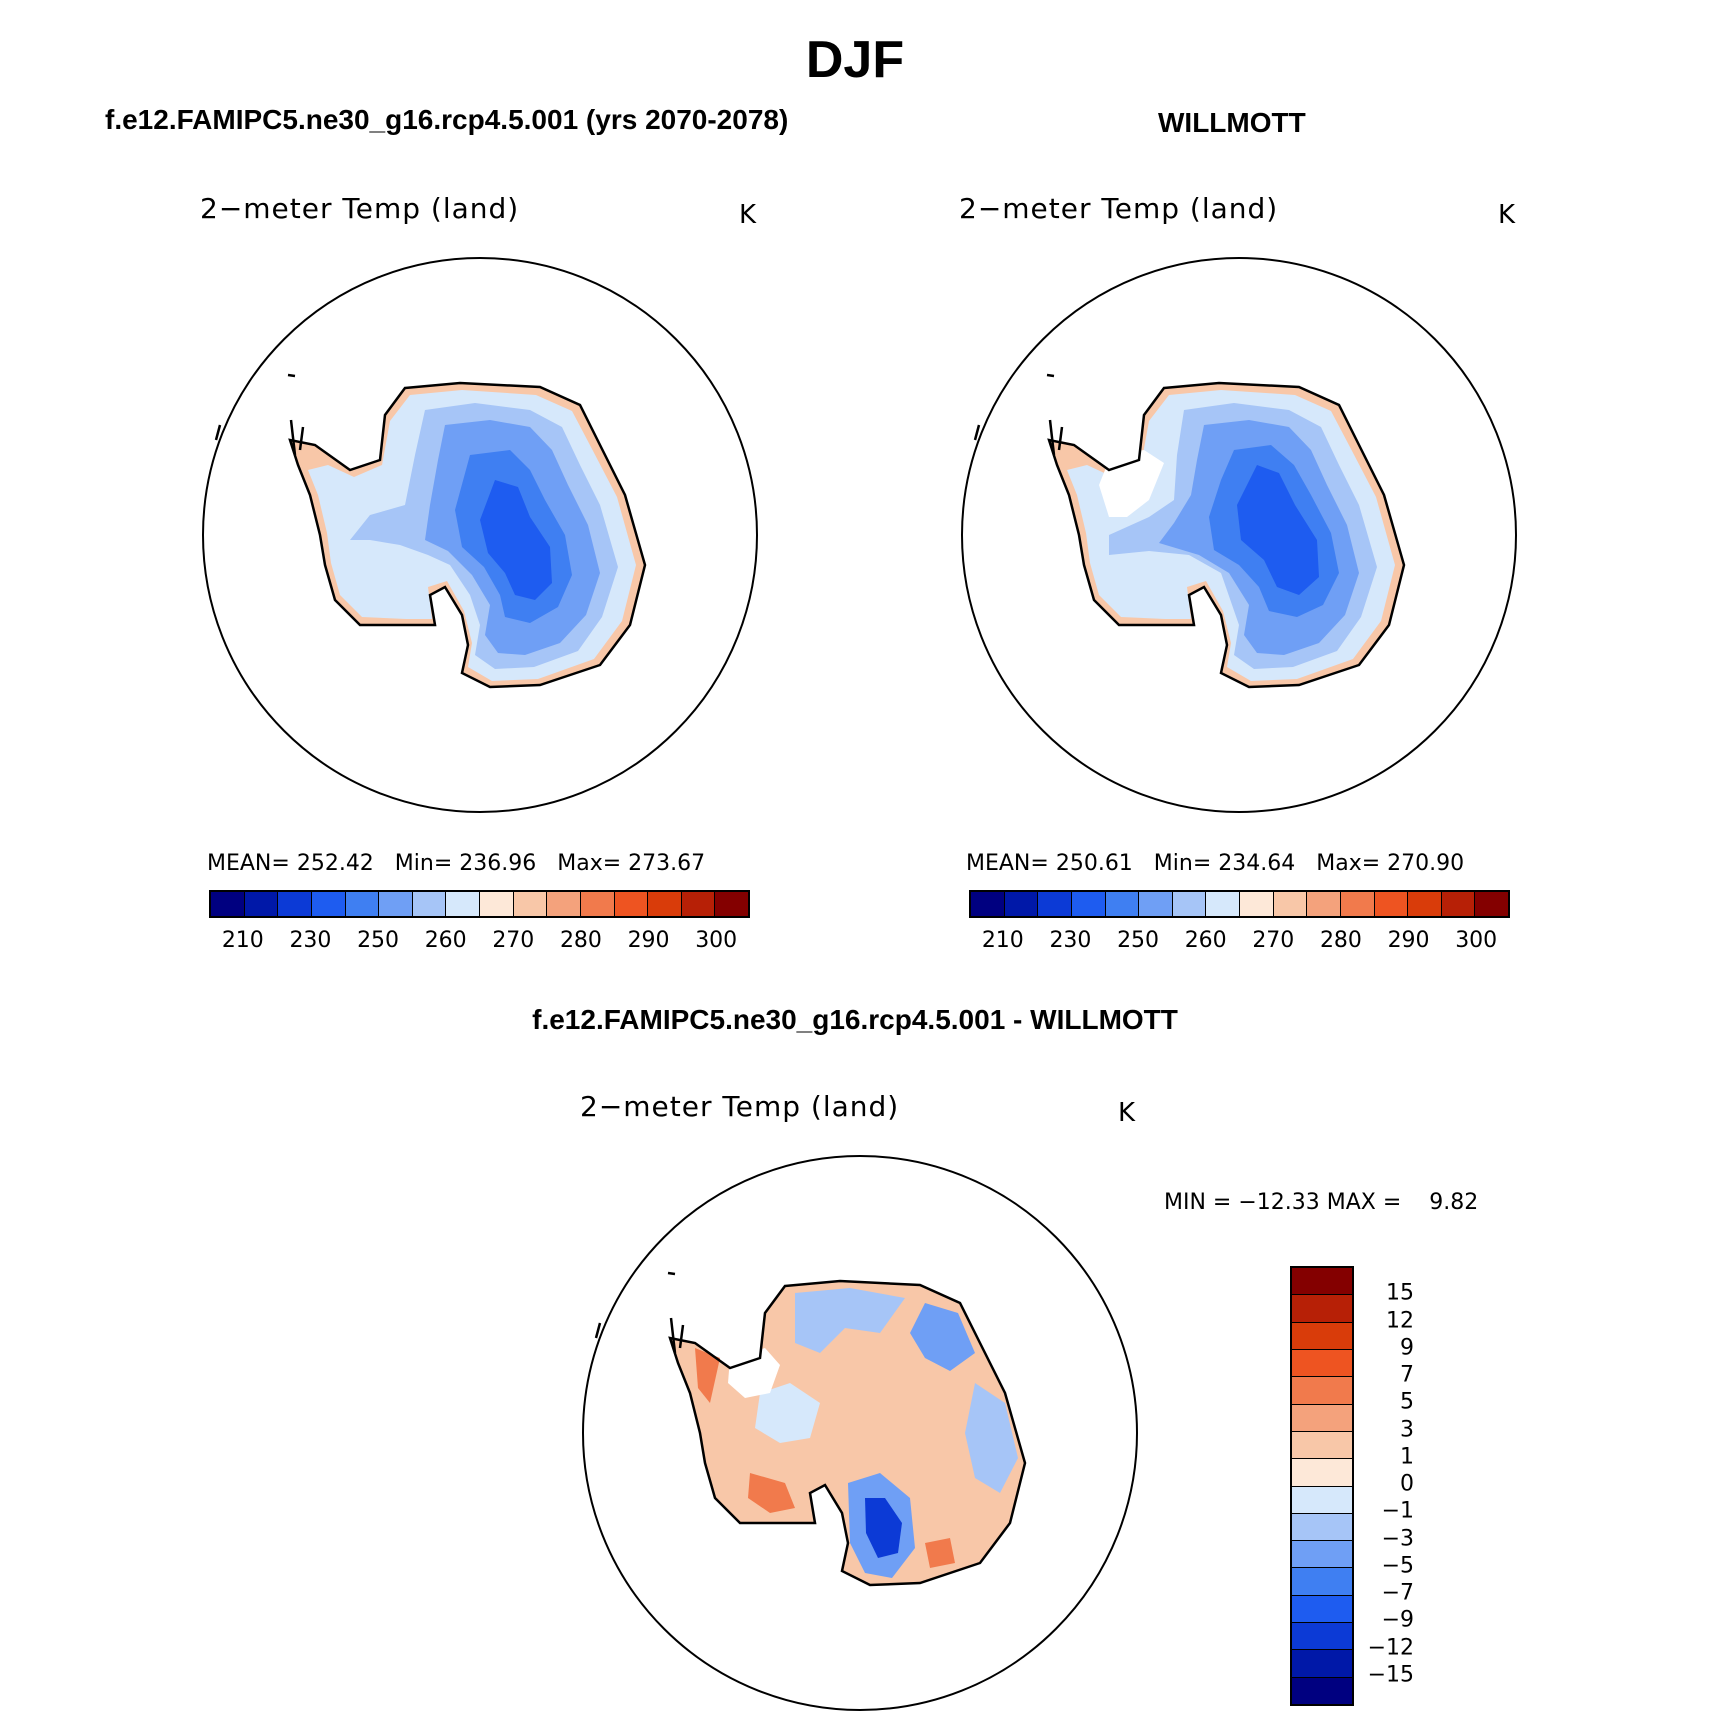 This screenshot has height=1713, width=1710. What do you see at coordinates (1232, 122) in the screenshot?
I see `panel-2-title: WILLMOTT` at bounding box center [1232, 122].